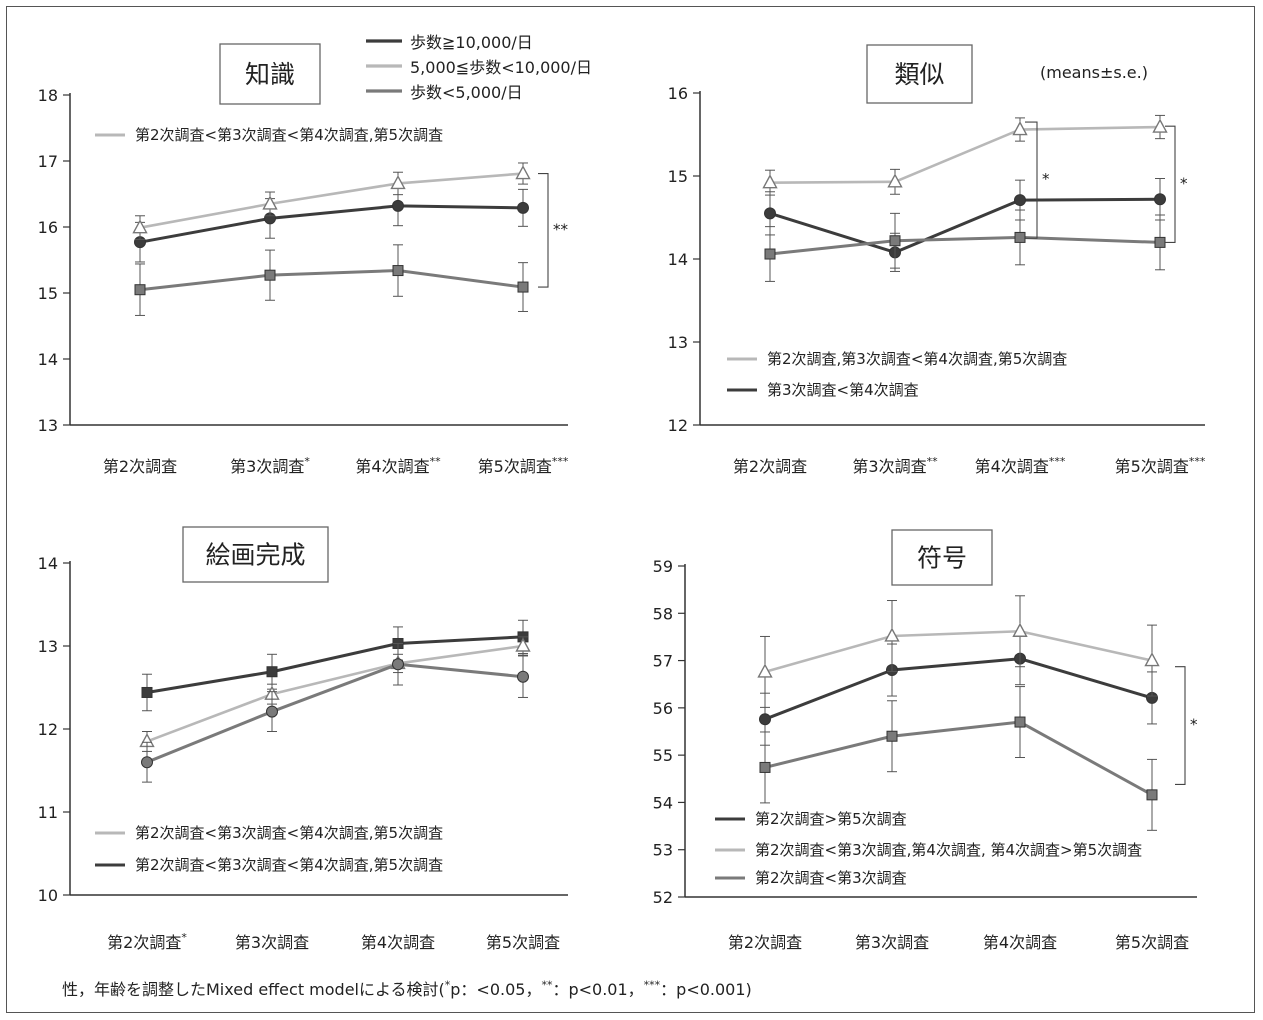 Image resolution: width=1263 pixels, height=1020 pixels. What do you see at coordinates (48, 161) in the screenshot?
I see `y-tick-label: 17` at bounding box center [48, 161].